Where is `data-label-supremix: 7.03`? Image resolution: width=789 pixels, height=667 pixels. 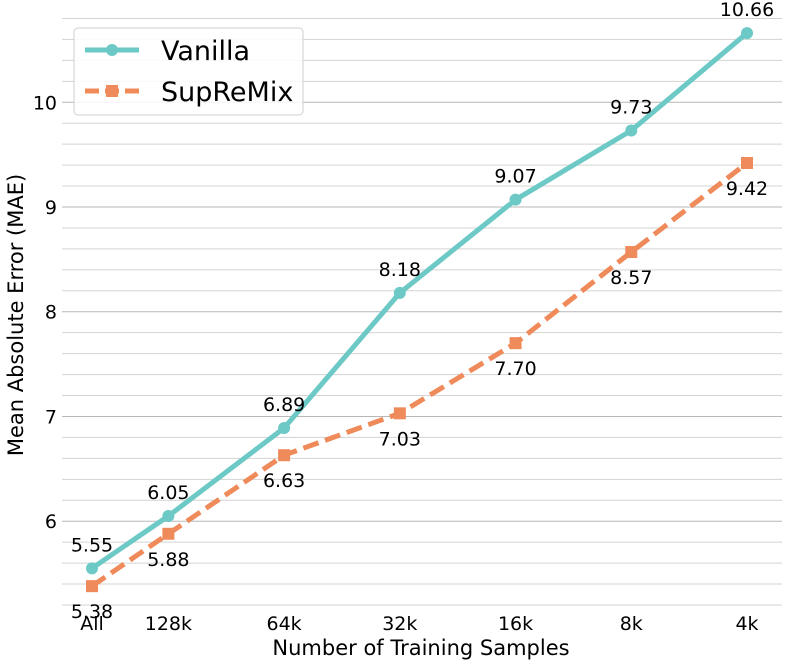 data-label-supremix: 7.03 is located at coordinates (400, 439).